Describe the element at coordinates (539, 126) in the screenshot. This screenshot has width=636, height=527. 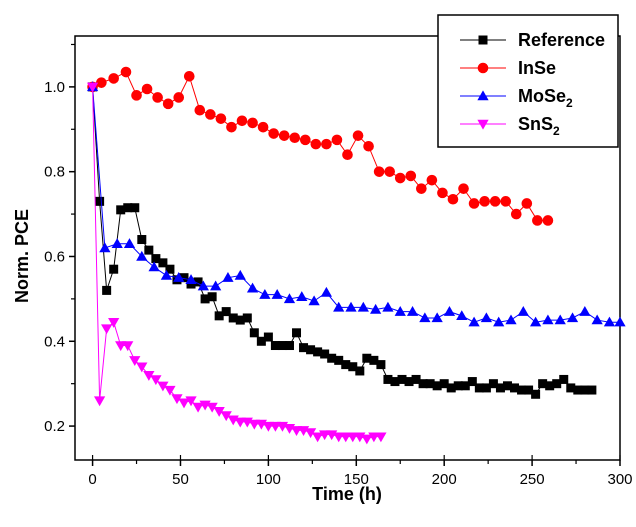
I see `legend-label: SnS2` at that location.